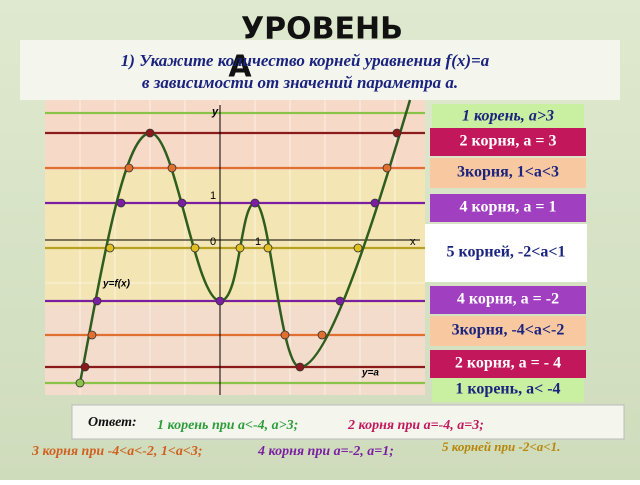 This screenshot has width=640, height=485. Describe the element at coordinates (413, 242) in the screenshot. I see `x-axis-label: x` at that location.